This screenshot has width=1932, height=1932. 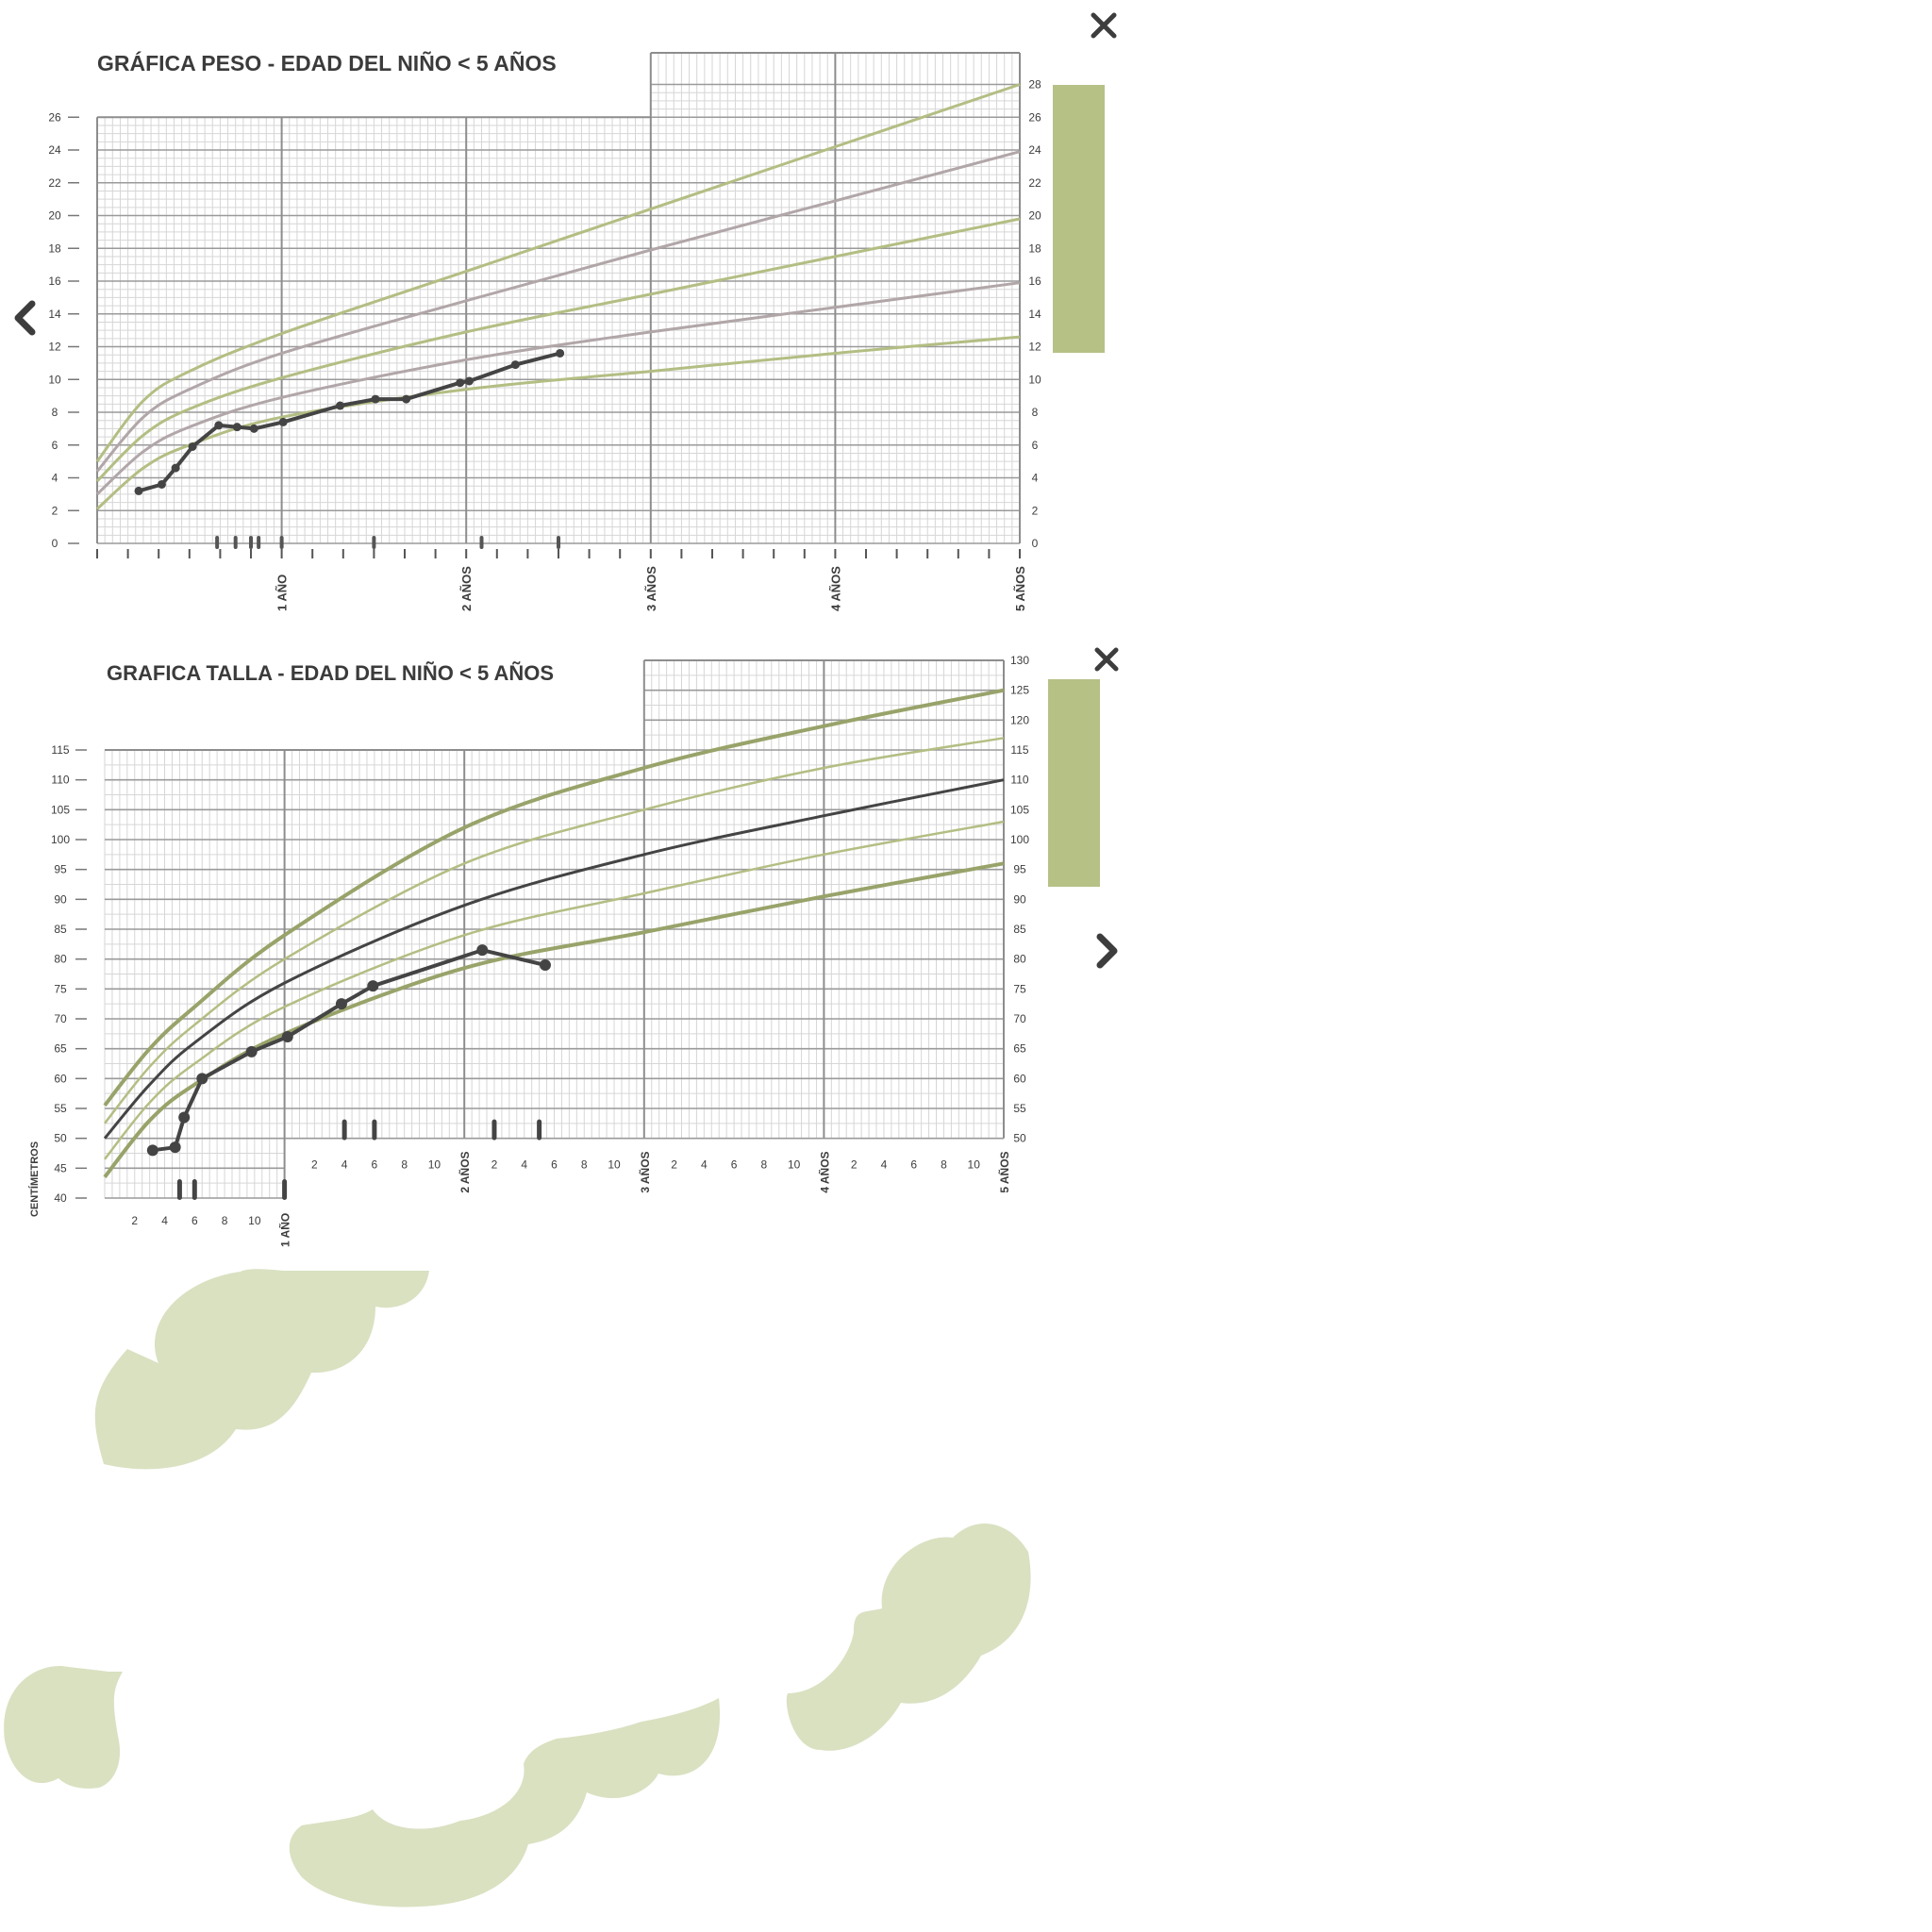 What do you see at coordinates (55, 183) in the screenshot?
I see `y-tick-label: 22` at bounding box center [55, 183].